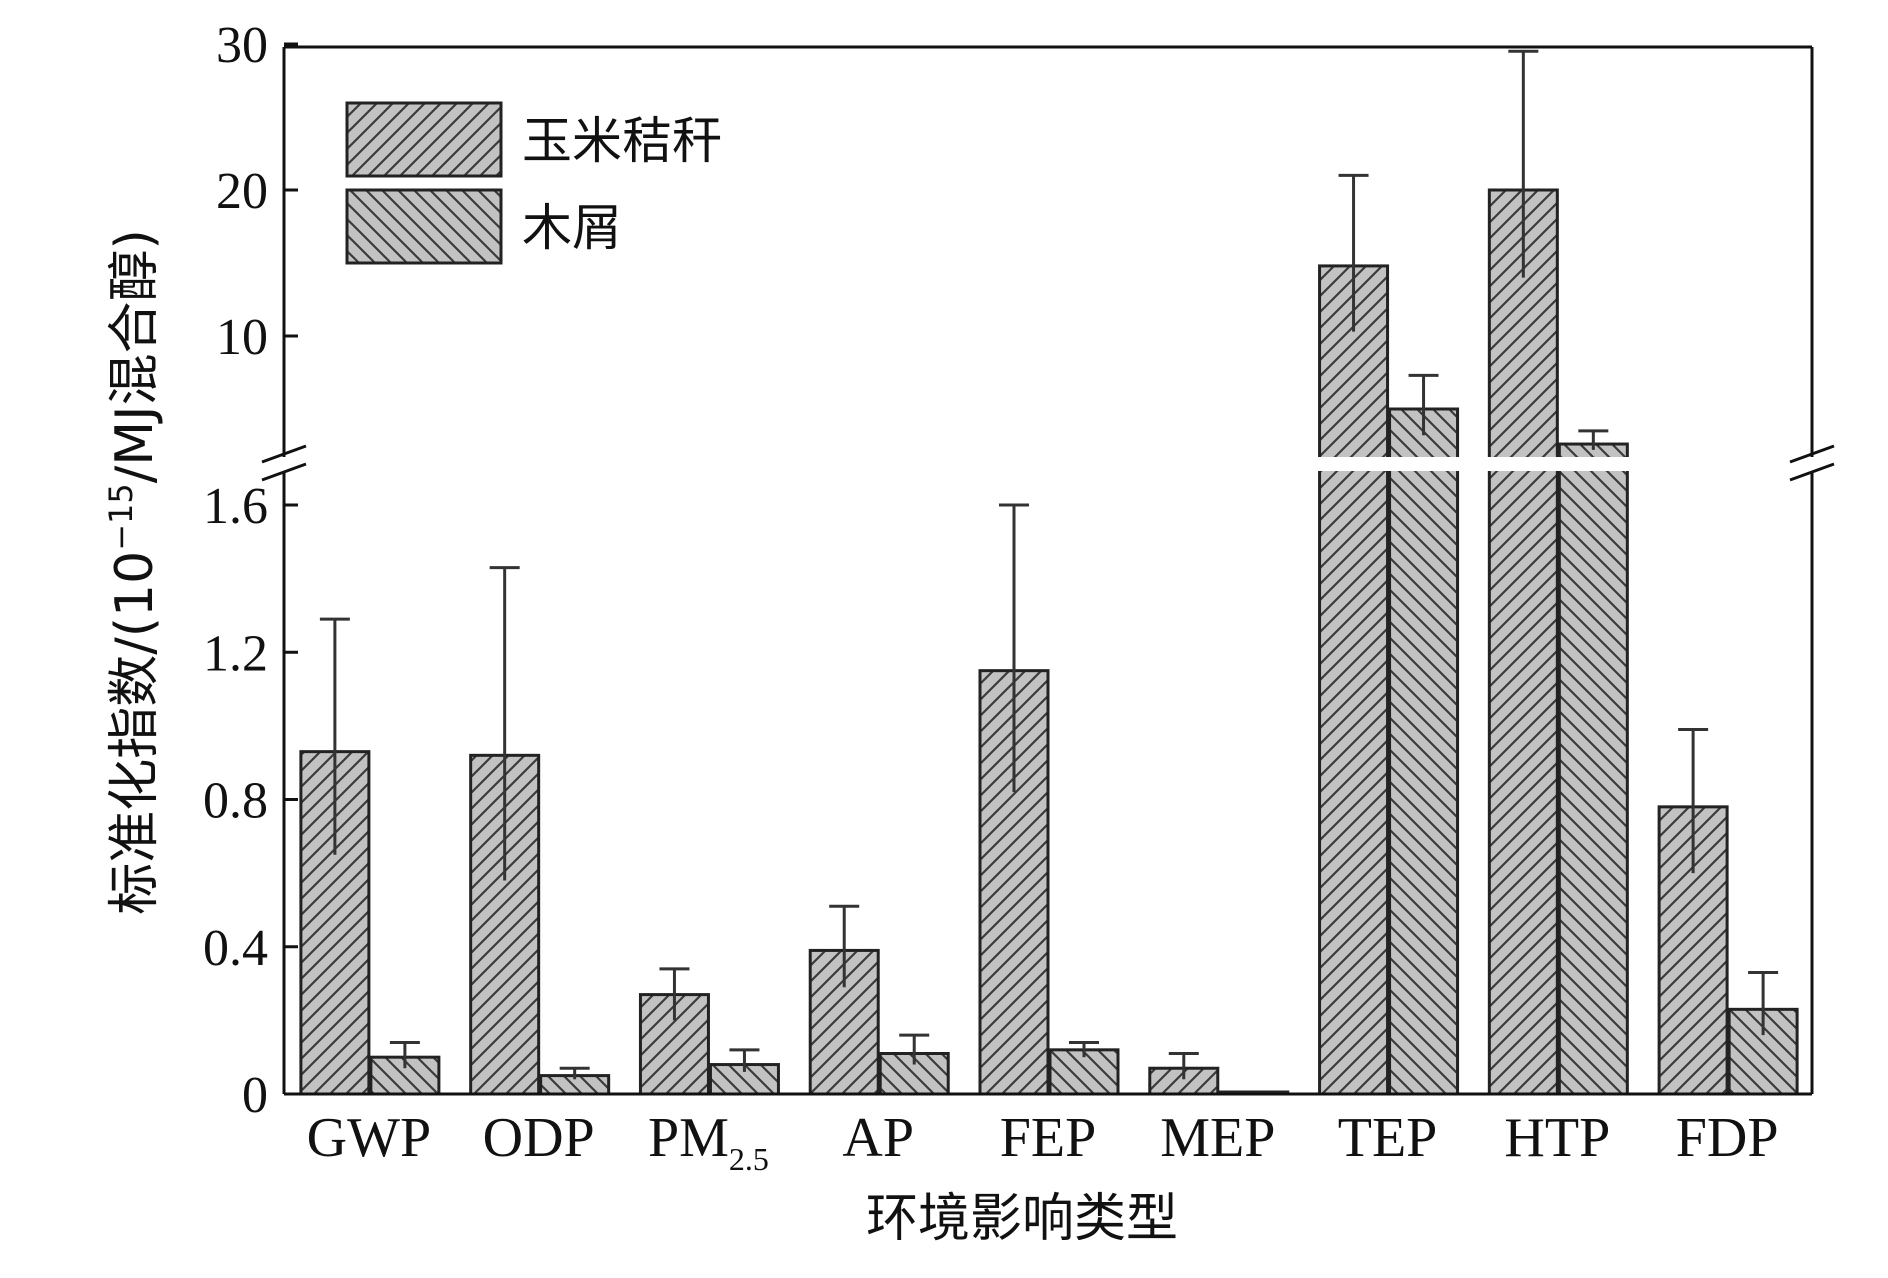 The image size is (1888, 1278). I want to click on legend-swatch-corn-stover, so click(424, 139).